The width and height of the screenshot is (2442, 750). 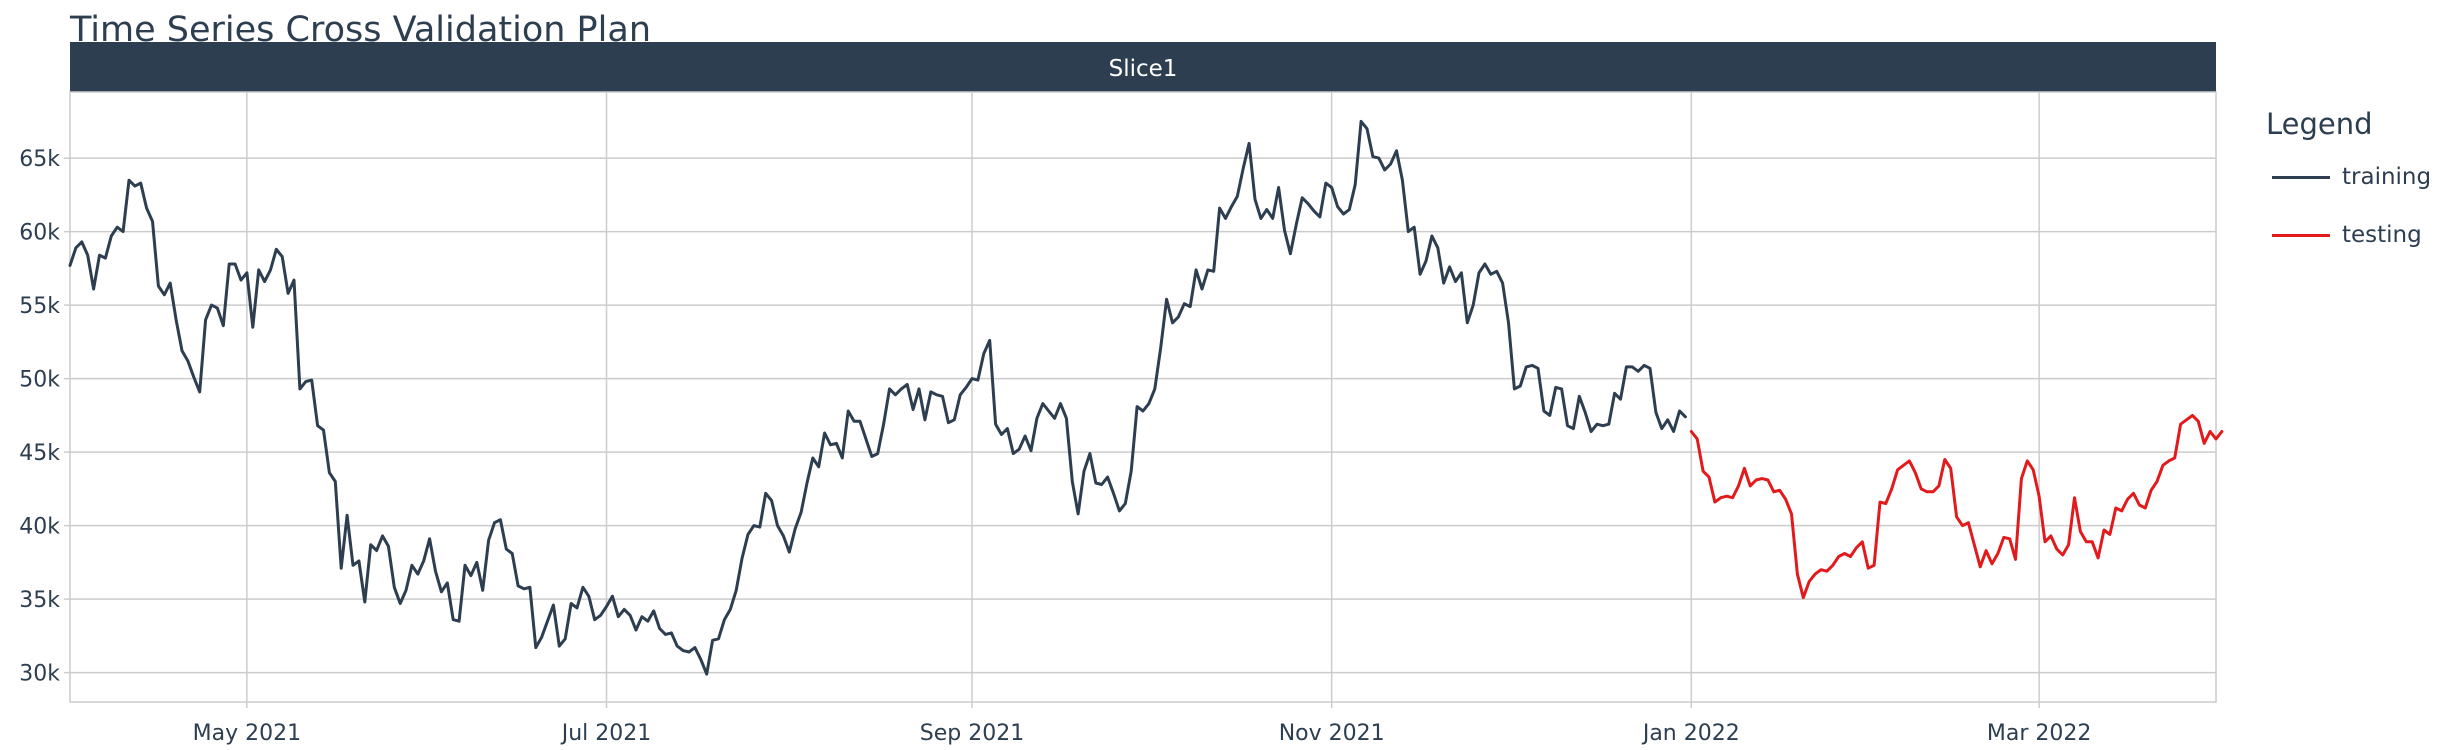 I want to click on y-axis: 30k 35k 40k 45k 50k 55k 60k 65k, so click(x=44, y=417).